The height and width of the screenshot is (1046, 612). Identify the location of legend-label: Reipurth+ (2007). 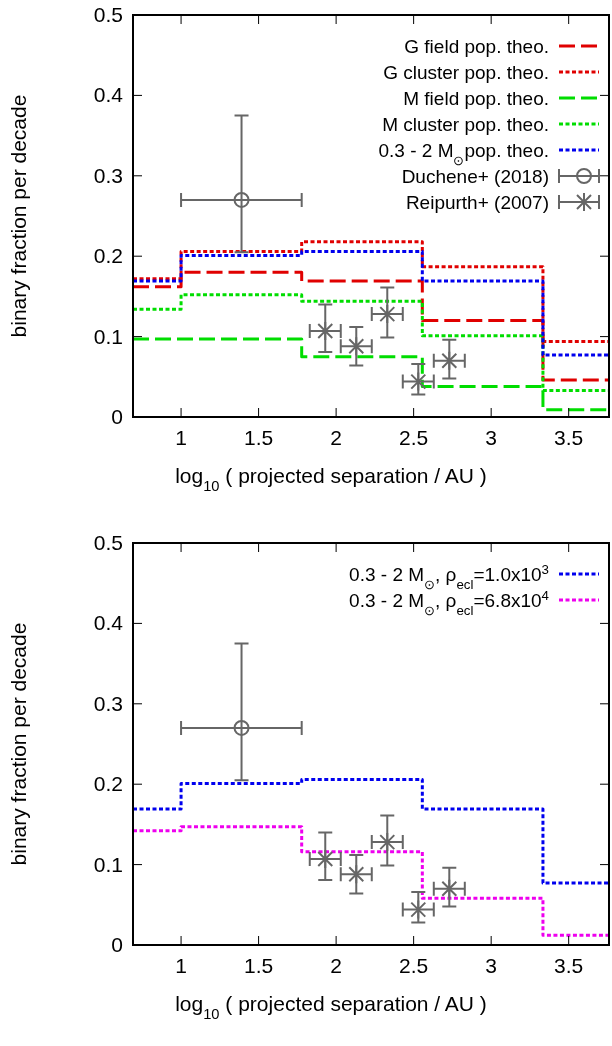
(477, 202).